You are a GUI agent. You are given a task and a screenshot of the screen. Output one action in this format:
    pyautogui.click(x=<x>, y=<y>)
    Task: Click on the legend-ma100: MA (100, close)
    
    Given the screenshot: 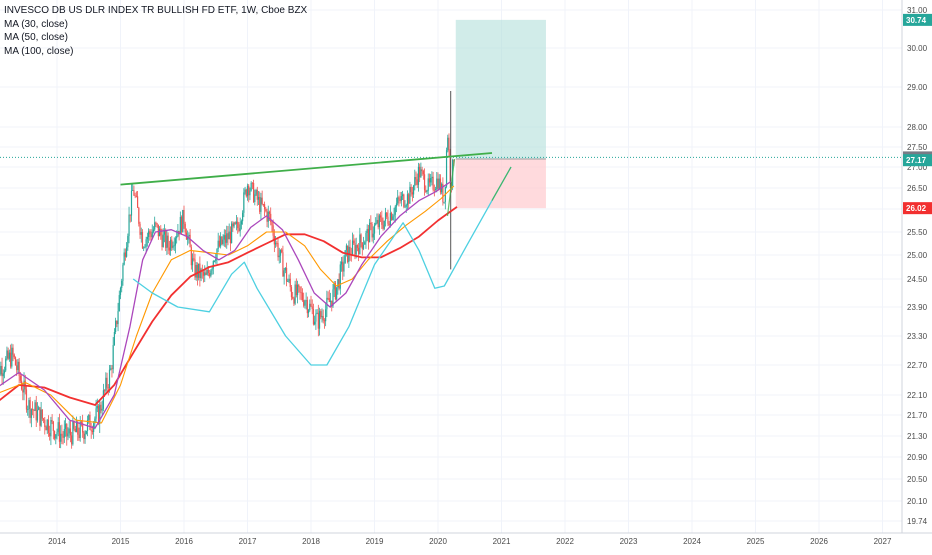 What is the action you would take?
    pyautogui.click(x=155, y=52)
    